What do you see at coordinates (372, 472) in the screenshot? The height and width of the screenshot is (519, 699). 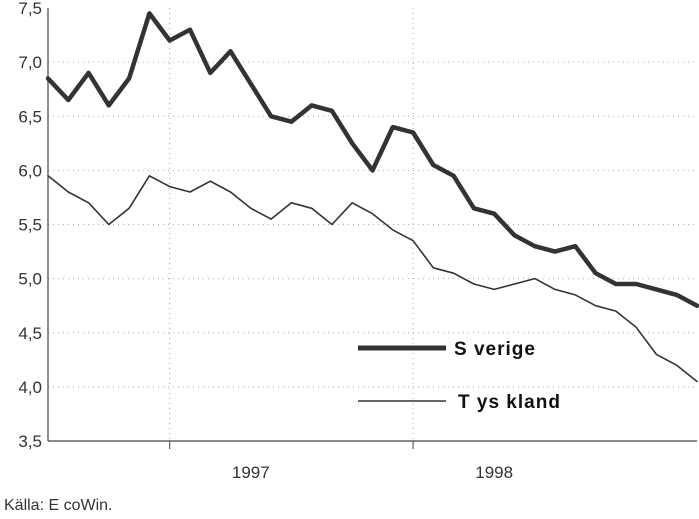 I see `x-axis-ticks: 1997 1998` at bounding box center [372, 472].